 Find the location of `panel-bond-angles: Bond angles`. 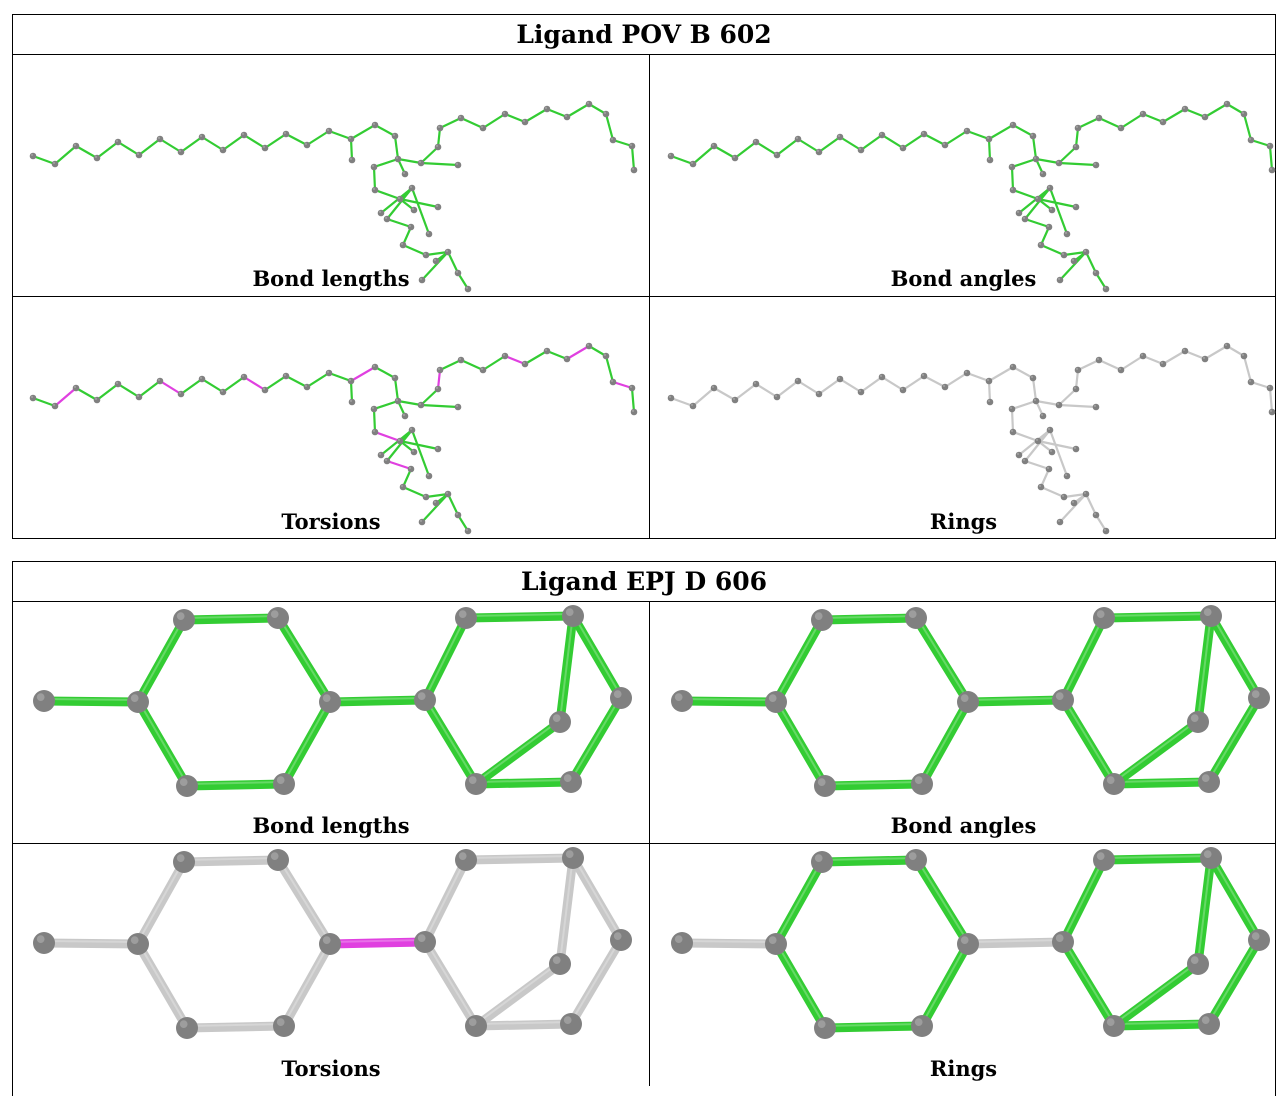

panel-bond-angles: Bond angles is located at coordinates (963, 723).